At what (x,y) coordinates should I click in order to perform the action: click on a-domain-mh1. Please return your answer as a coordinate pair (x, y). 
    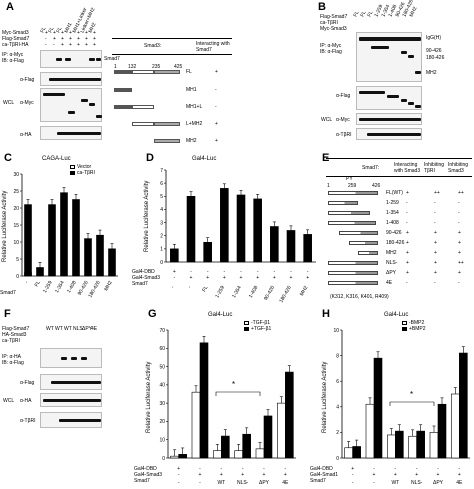
    Looking at the image, I should click on (123, 72).